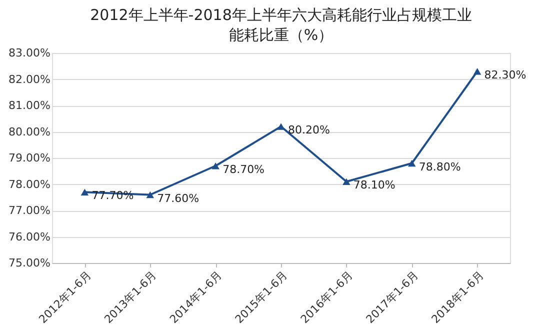 This screenshot has width=550, height=331. I want to click on data-label: 77.60%, so click(178, 198).